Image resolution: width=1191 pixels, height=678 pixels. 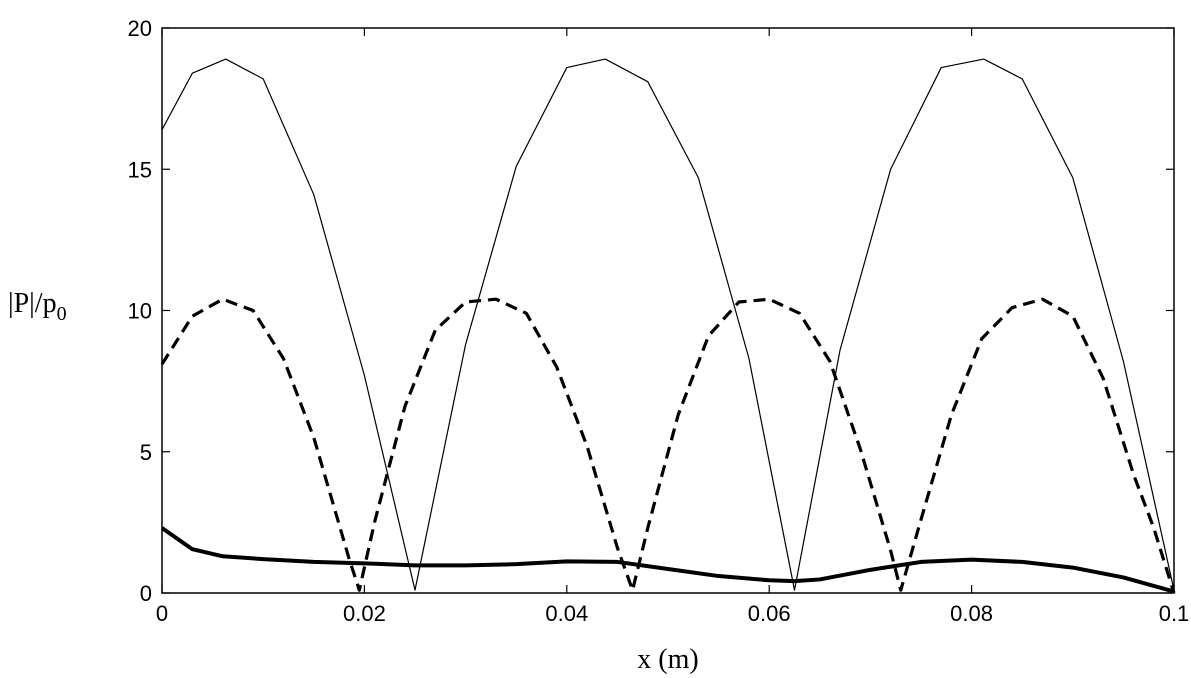 What do you see at coordinates (140, 28) in the screenshot?
I see `y-tick-label: 20` at bounding box center [140, 28].